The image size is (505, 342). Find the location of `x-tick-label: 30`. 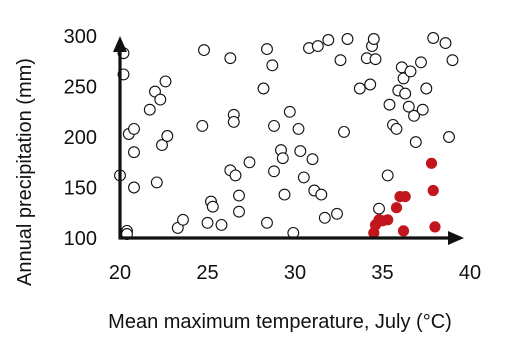

x-tick-label: 30 is located at coordinates (295, 273).